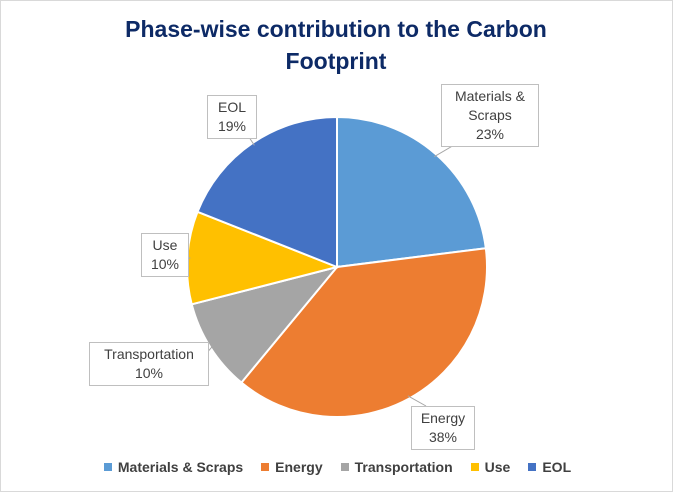 The width and height of the screenshot is (673, 493). I want to click on legend-label: EOL, so click(557, 467).